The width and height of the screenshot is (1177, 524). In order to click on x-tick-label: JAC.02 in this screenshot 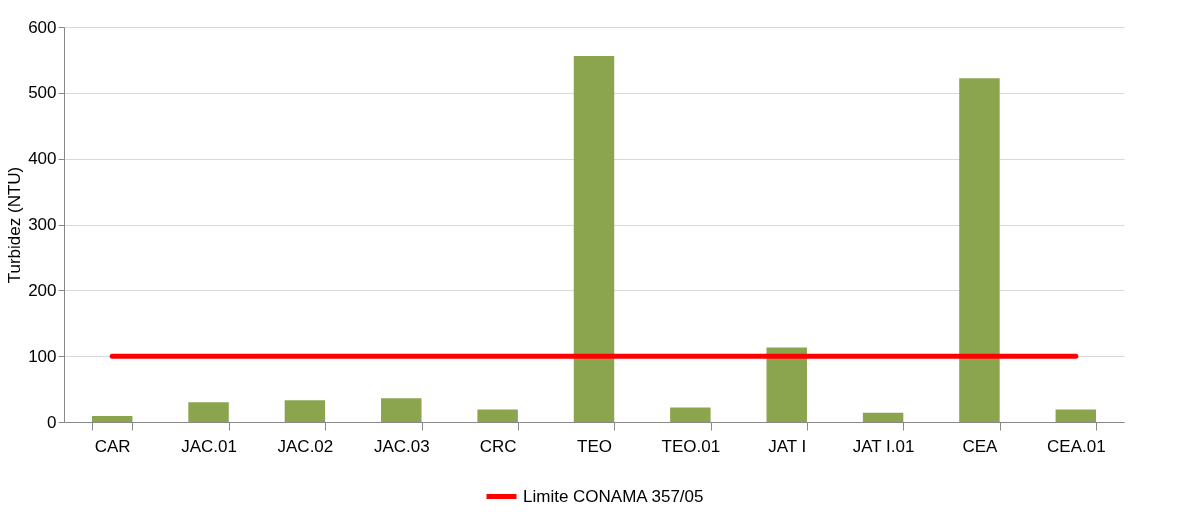, I will do `click(305, 446)`.